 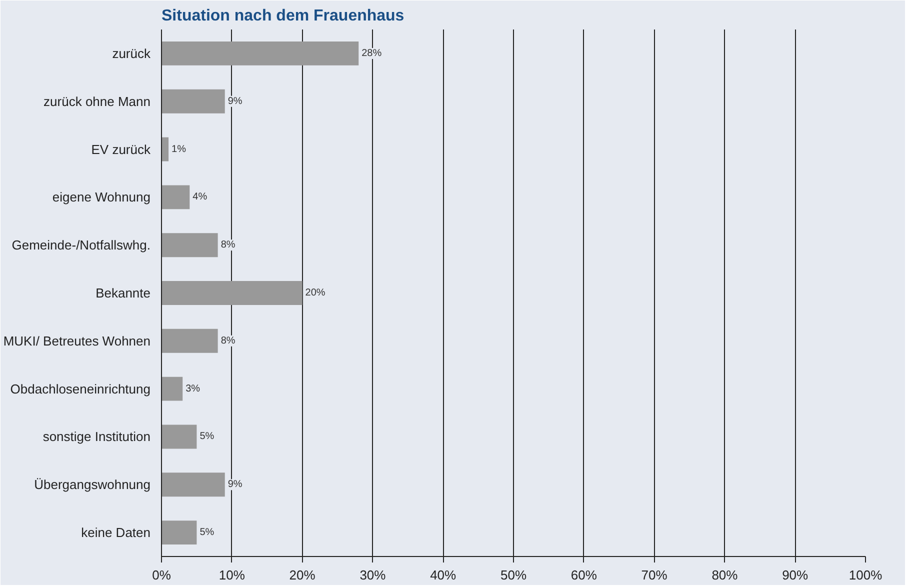 I want to click on data-label: 20%, so click(x=315, y=293).